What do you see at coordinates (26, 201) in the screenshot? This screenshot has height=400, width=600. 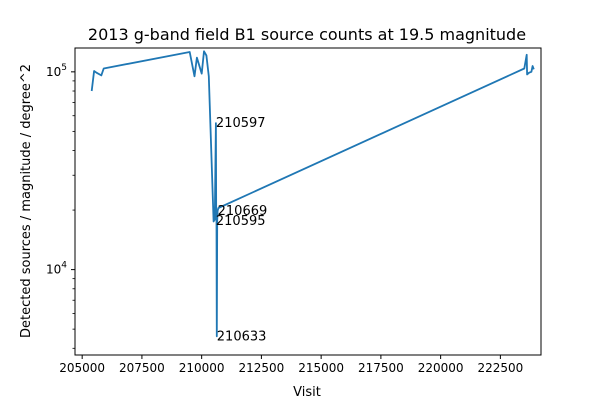 I see `y-axis-label: Detected sources / magnitude / degree^2` at bounding box center [26, 201].